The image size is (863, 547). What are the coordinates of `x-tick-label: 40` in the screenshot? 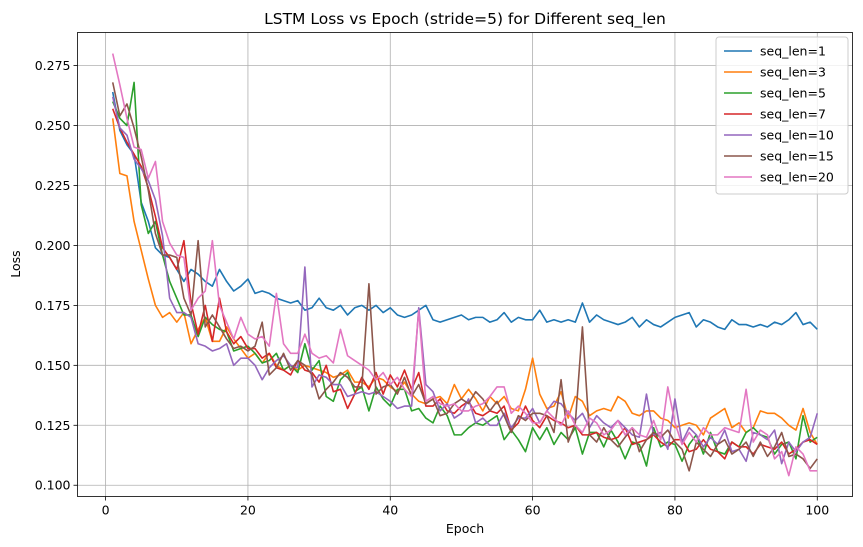 It's located at (390, 510).